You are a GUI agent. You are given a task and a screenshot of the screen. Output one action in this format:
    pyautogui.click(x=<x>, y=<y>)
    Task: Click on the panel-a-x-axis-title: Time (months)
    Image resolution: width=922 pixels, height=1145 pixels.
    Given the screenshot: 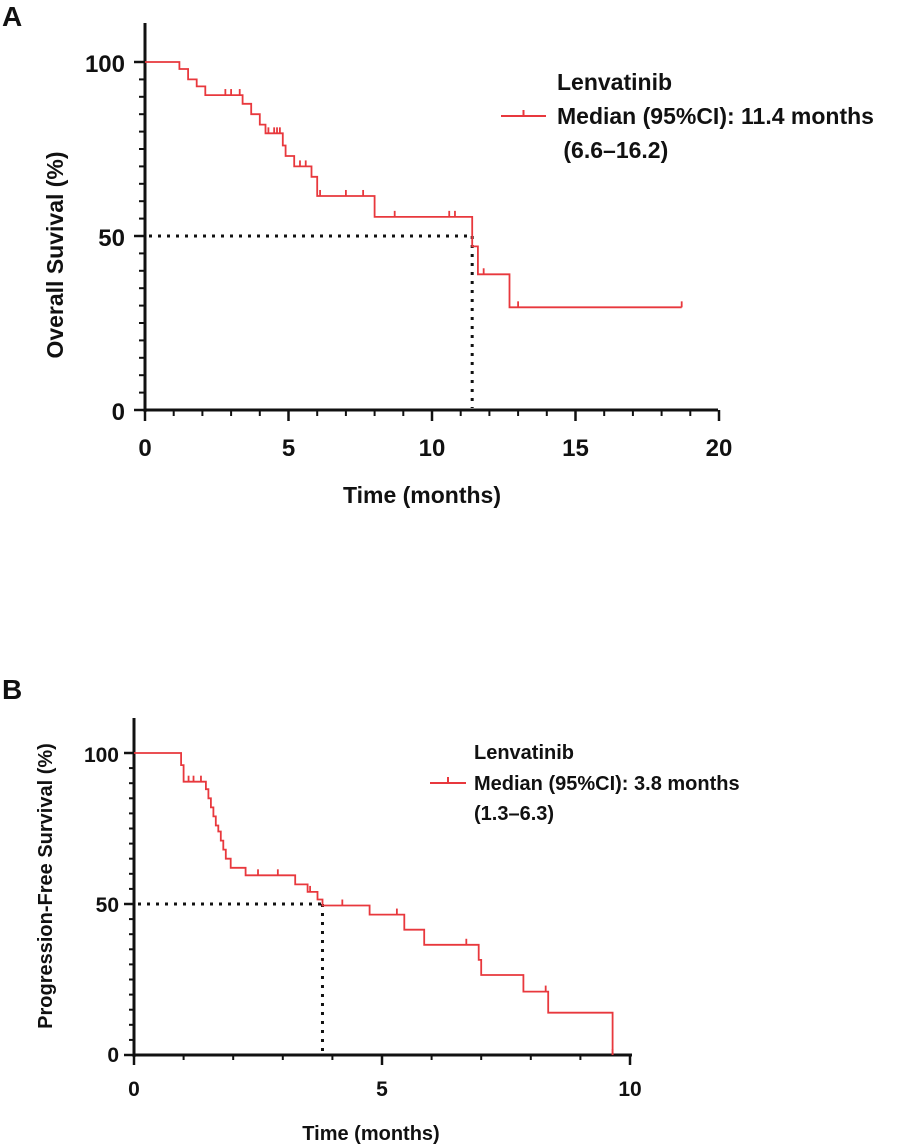 What is the action you would take?
    pyautogui.click(x=422, y=495)
    